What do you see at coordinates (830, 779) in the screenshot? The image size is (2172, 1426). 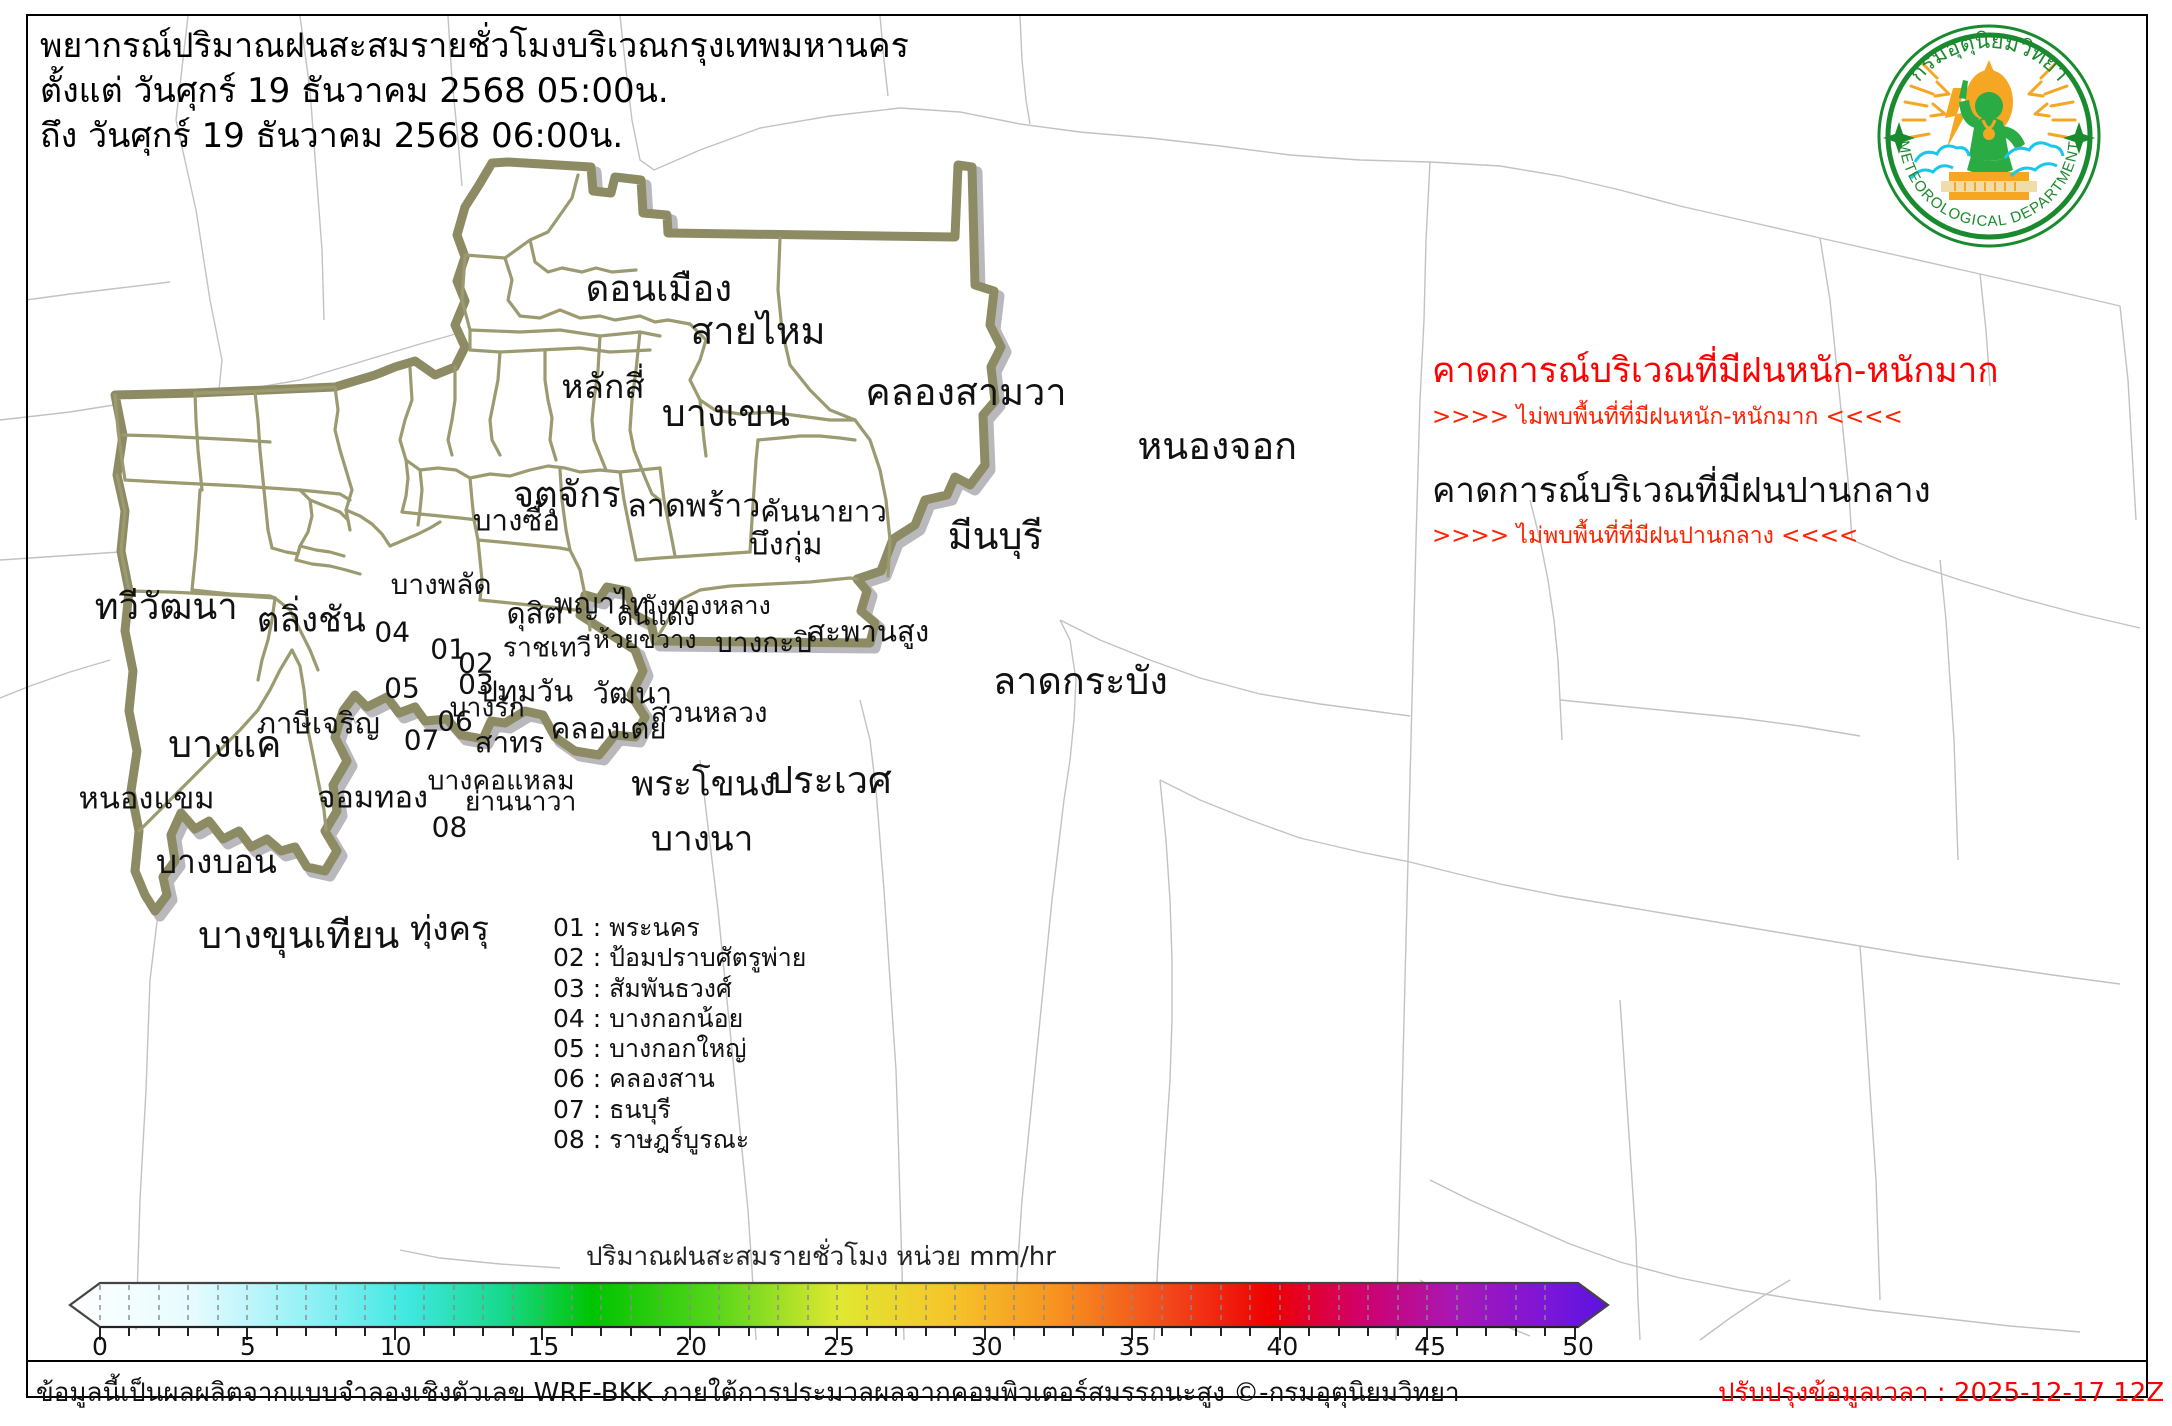 I see `district-label: ประเวศ` at bounding box center [830, 779].